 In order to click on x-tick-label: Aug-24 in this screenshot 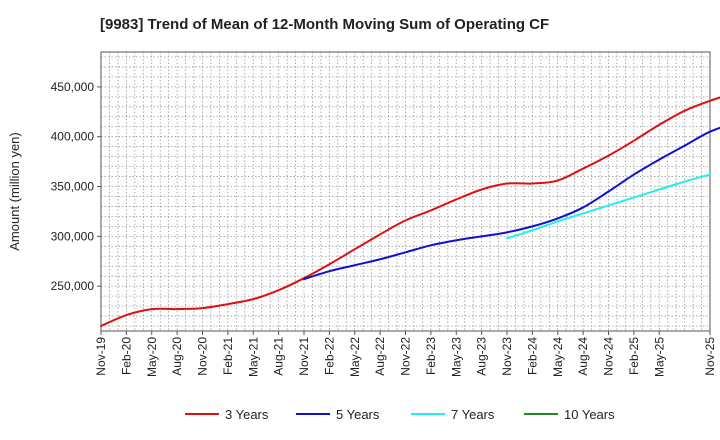, I will do `click(583, 356)`.